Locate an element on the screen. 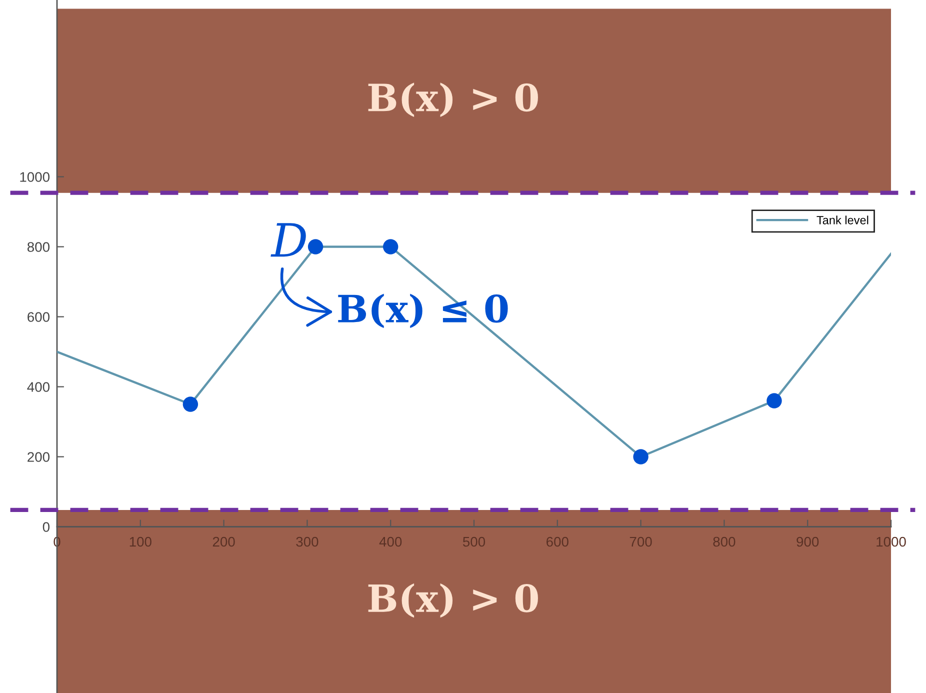  x-tick-label: 400 is located at coordinates (390, 541).